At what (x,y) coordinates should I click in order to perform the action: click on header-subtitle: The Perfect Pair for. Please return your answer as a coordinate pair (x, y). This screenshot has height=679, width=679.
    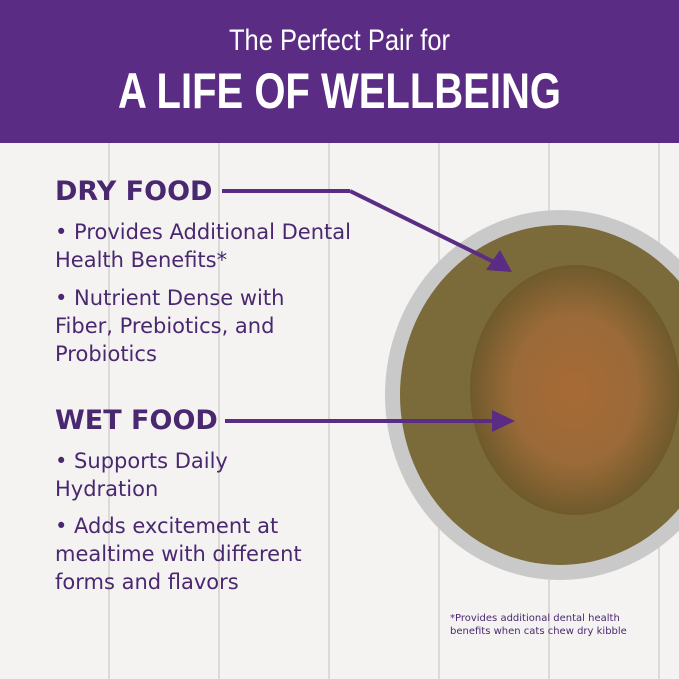
    Looking at the image, I should click on (339, 40).